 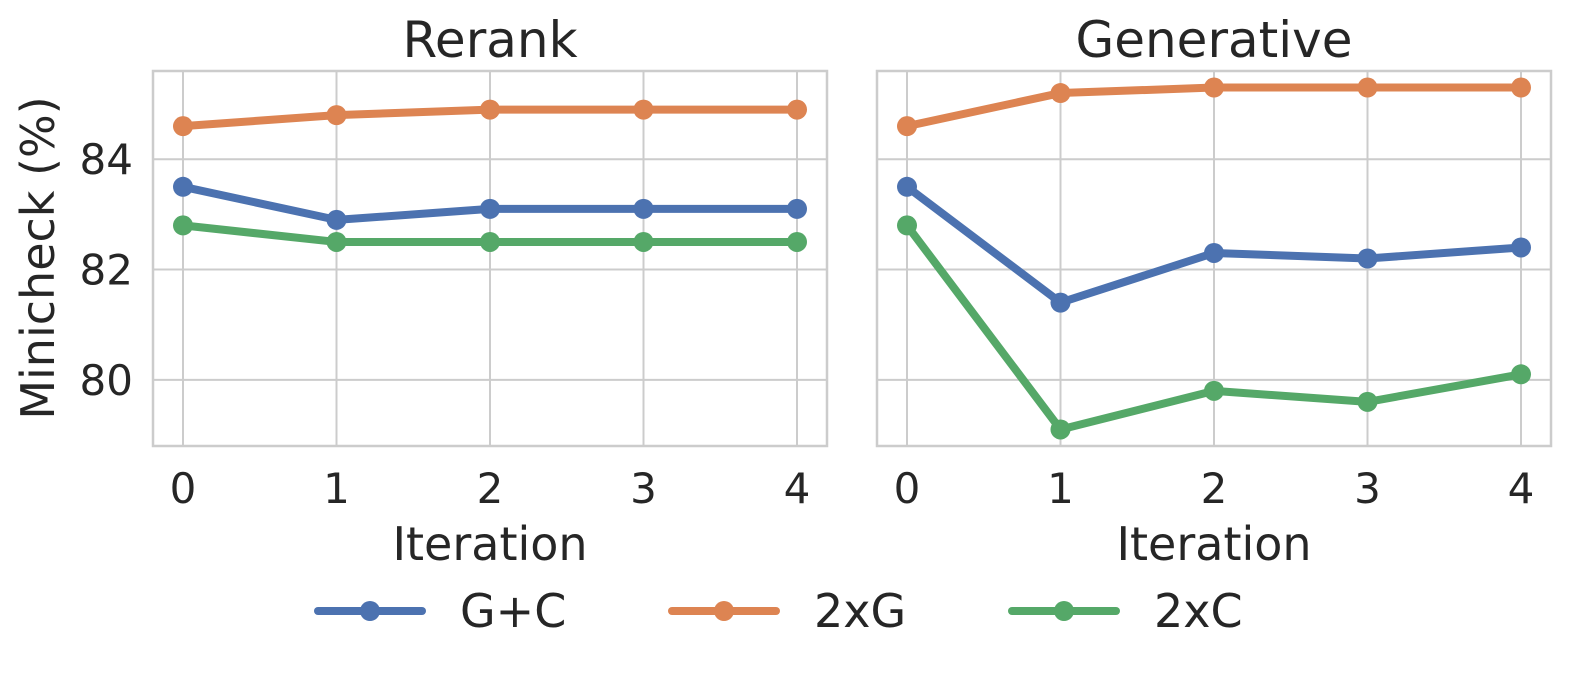 What do you see at coordinates (513, 611) in the screenshot?
I see `legend-label-G+C: G+C` at bounding box center [513, 611].